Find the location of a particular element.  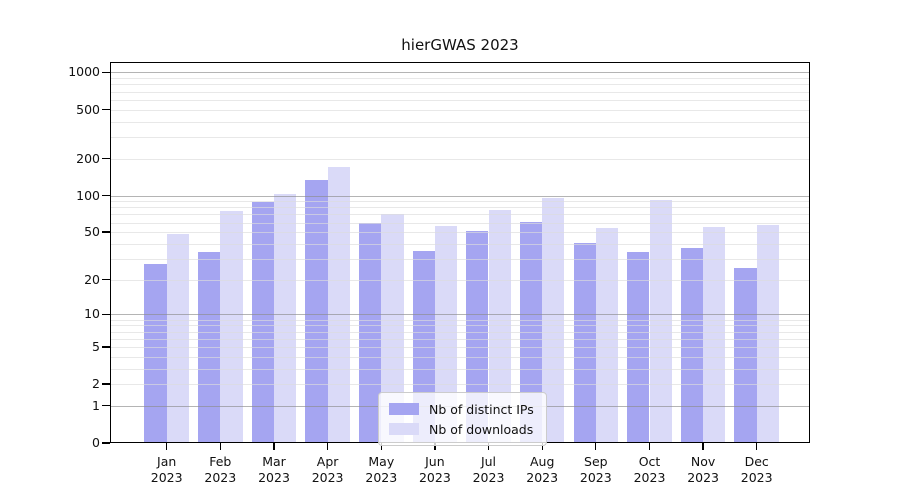

bar-distinct-ips-mar is located at coordinates (262, 322).